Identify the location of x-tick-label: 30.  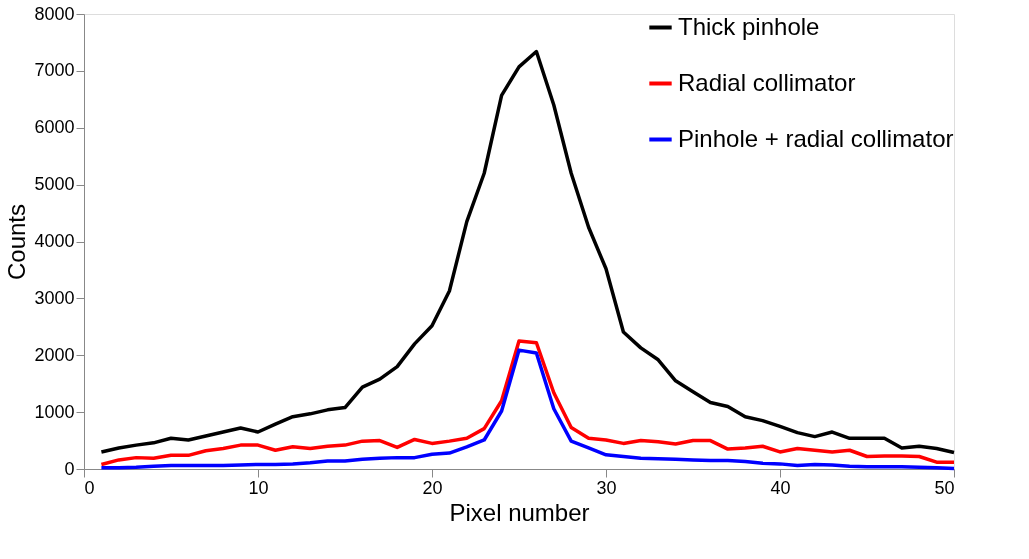
(606, 487).